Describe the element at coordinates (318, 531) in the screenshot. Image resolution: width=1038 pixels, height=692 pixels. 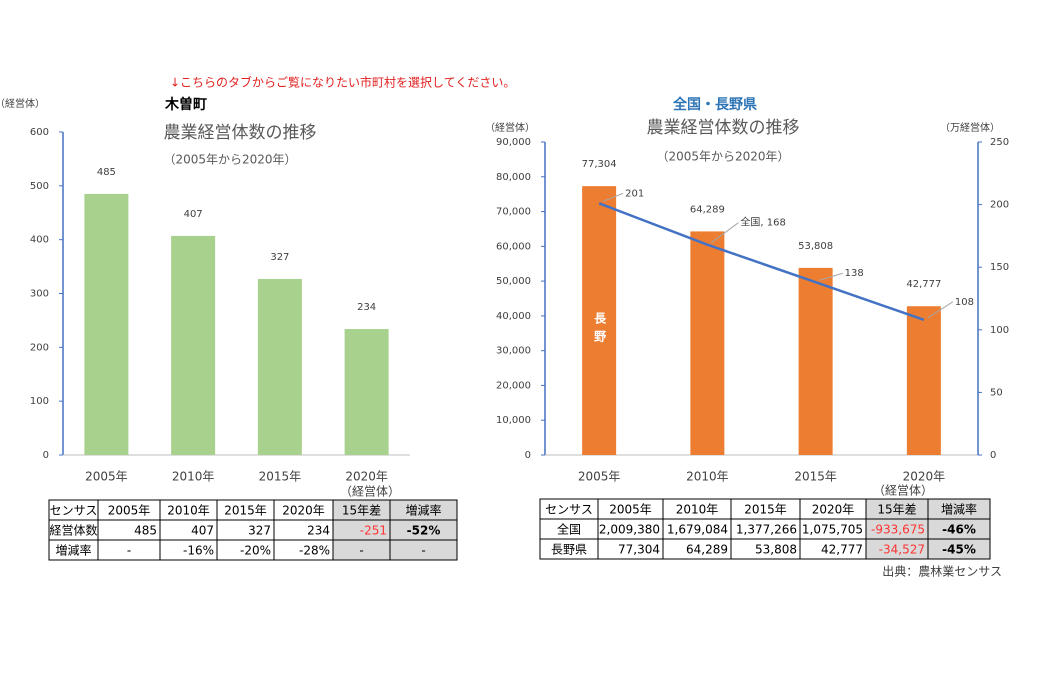
I see `table-text: 234` at that location.